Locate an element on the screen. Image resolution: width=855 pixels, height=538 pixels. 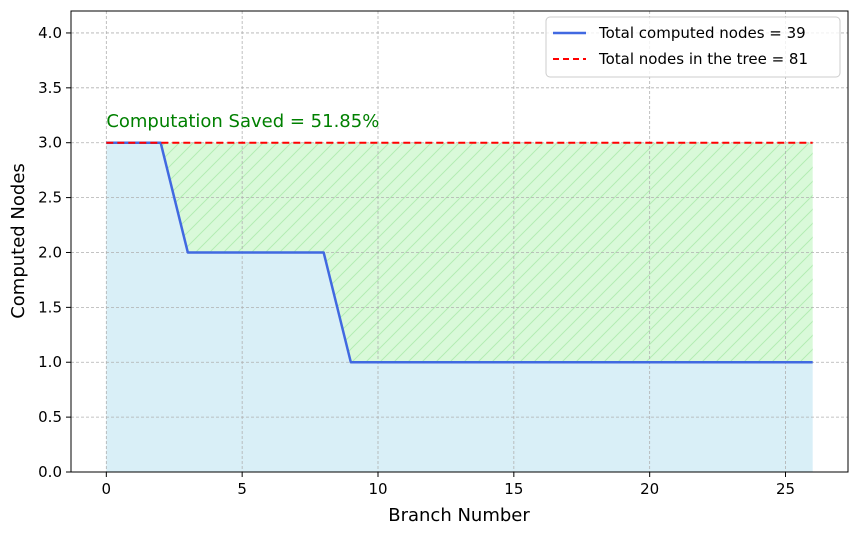
y-tick-label: 1.0 is located at coordinates (50, 362).